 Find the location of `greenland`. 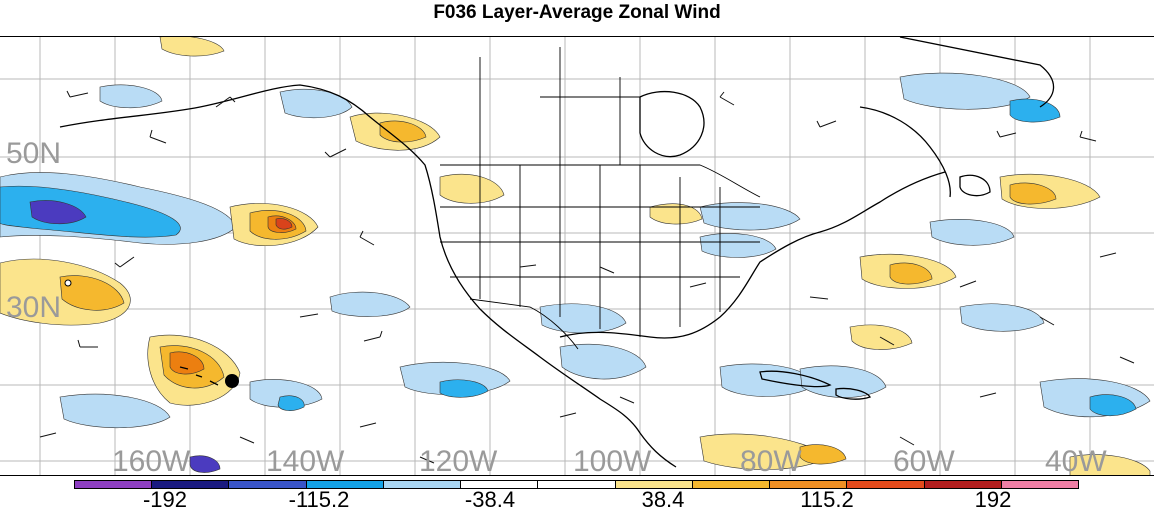

greenland is located at coordinates (977, 72).